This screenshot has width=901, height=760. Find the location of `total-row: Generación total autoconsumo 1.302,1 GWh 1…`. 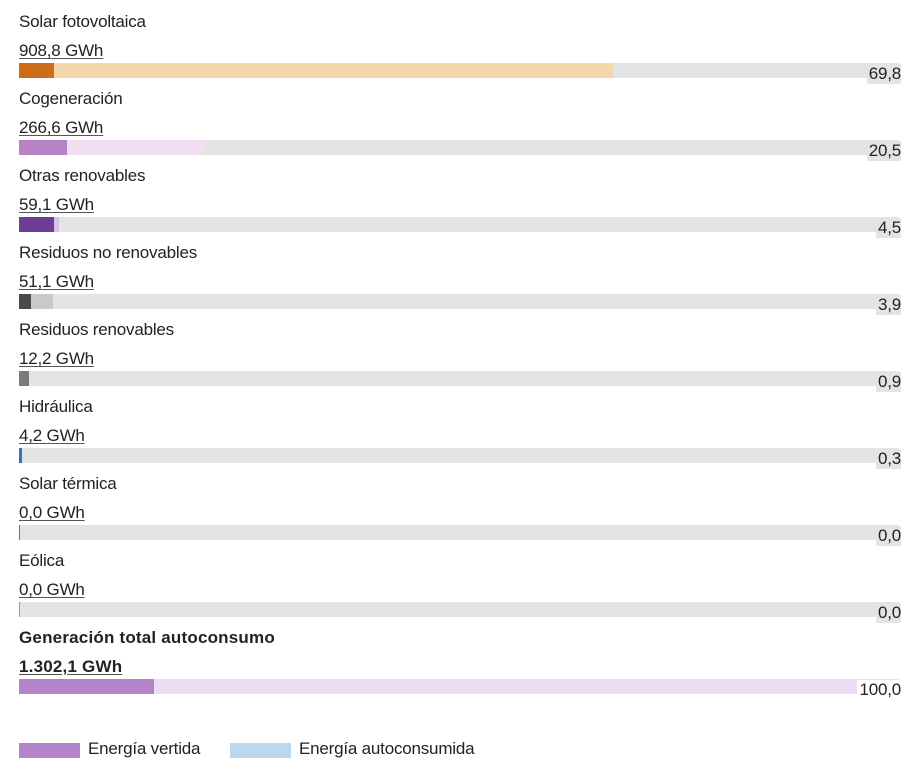

total-row: Generación total autoconsumo 1.302,1 GWh 1… is located at coordinates (460, 666).